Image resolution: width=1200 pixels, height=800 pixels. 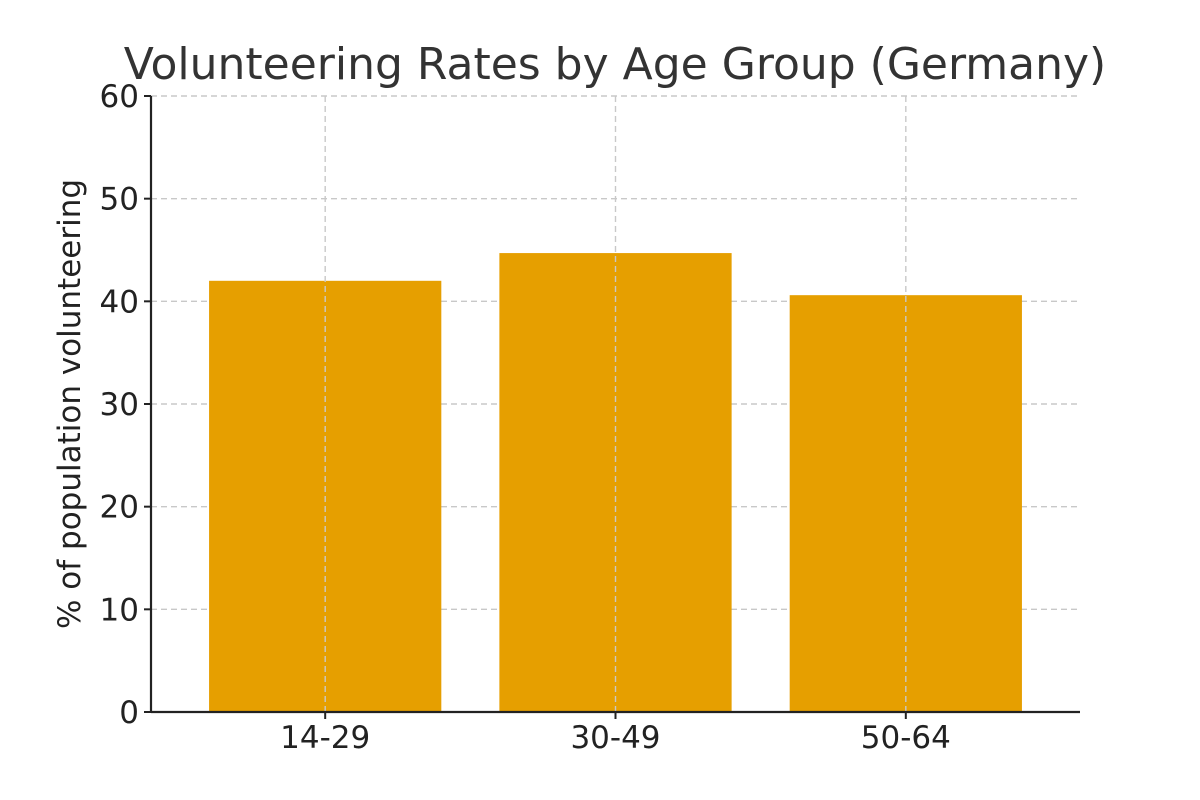 I want to click on y-axis-ticks: 0 10 20 30 40 50 60, so click(x=125, y=405).